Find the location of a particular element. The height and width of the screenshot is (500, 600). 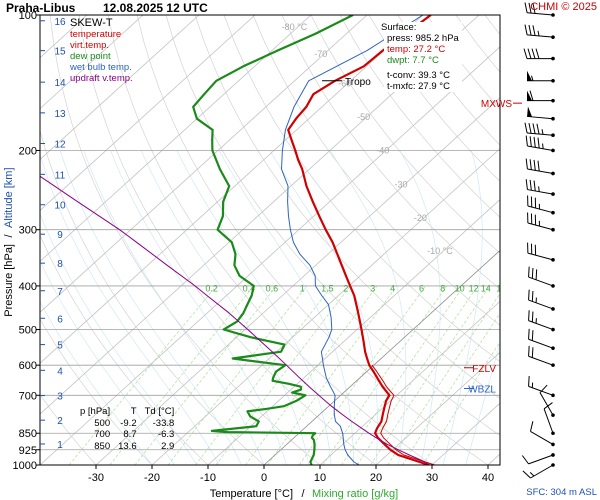

legend-item-virt-temp: virt.temp. is located at coordinates (90, 45).